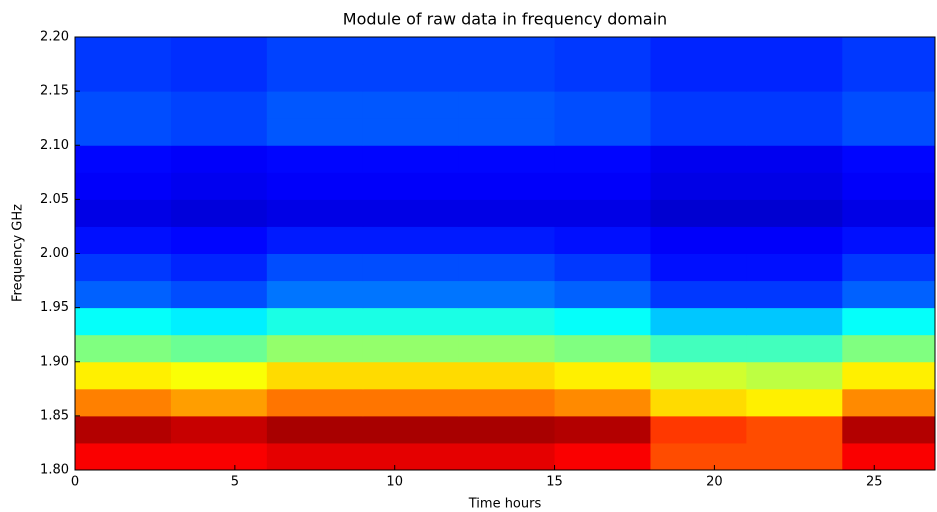  I want to click on y-axis-label: Frequency GHz, so click(18, 253).